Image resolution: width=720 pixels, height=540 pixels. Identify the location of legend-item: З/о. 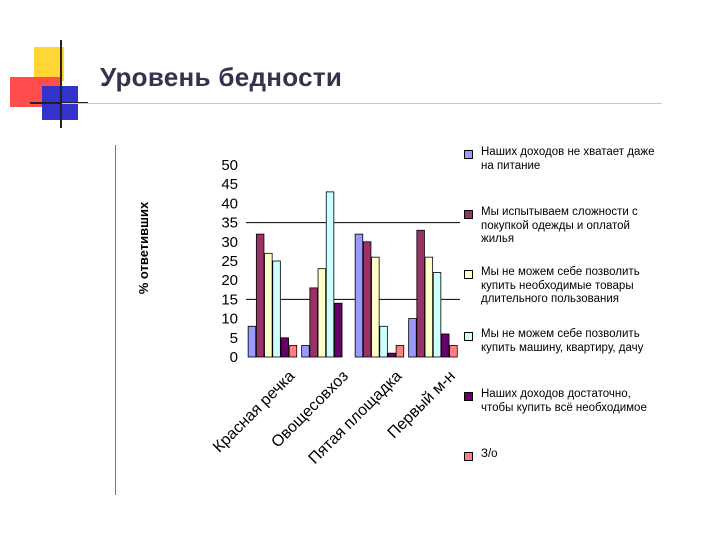
(560, 455).